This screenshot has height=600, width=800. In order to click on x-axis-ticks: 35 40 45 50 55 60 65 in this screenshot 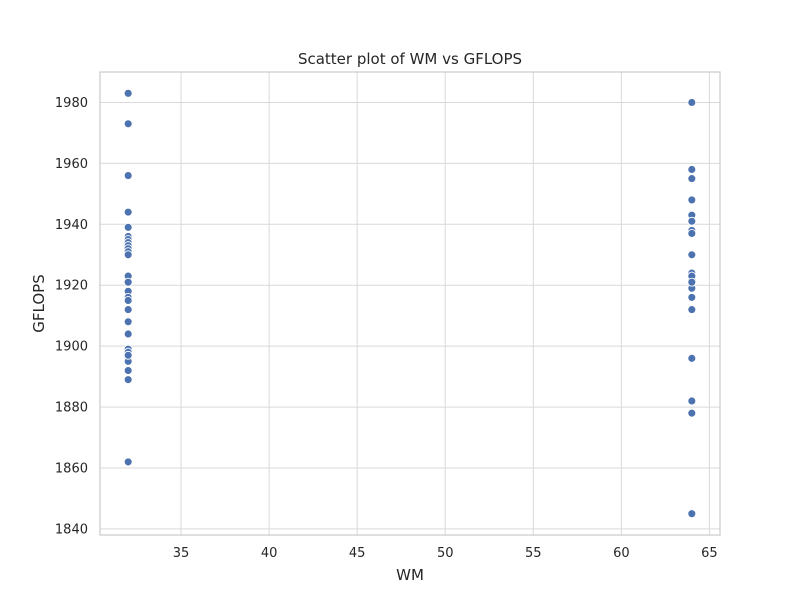, I will do `click(445, 553)`.